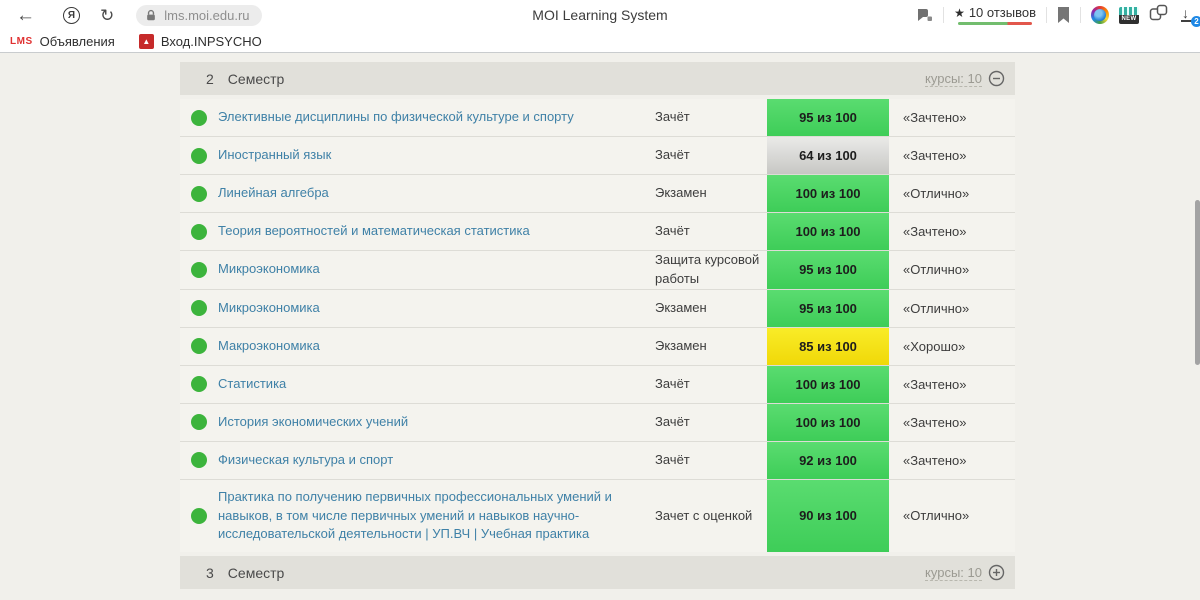 Image resolution: width=1200 pixels, height=600 pixels. Describe the element at coordinates (211, 41) in the screenshot. I see `bookmark-label: Вход.INPSYCHO` at that location.